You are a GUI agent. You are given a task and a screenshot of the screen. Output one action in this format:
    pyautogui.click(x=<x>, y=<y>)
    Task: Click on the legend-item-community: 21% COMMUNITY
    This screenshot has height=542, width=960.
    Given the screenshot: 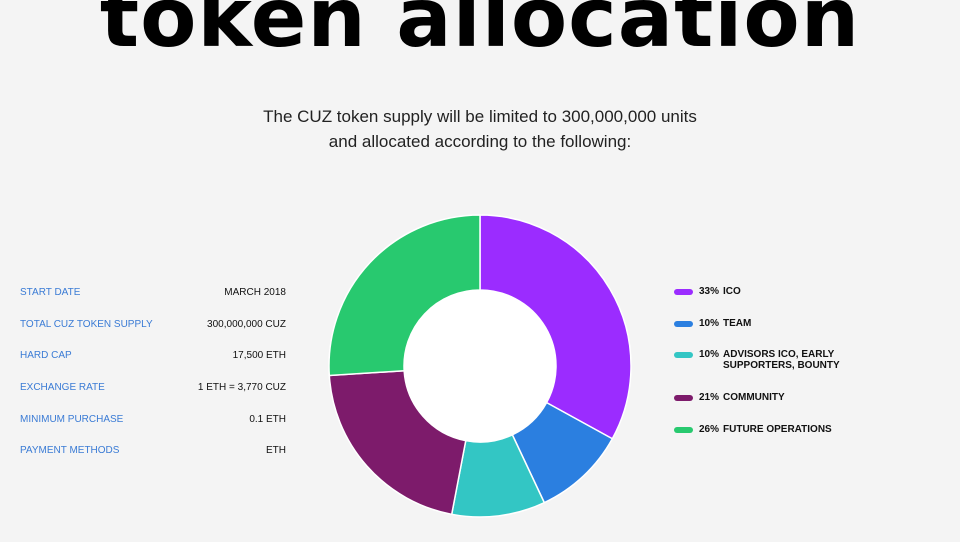 What is the action you would take?
    pyautogui.click(x=804, y=408)
    